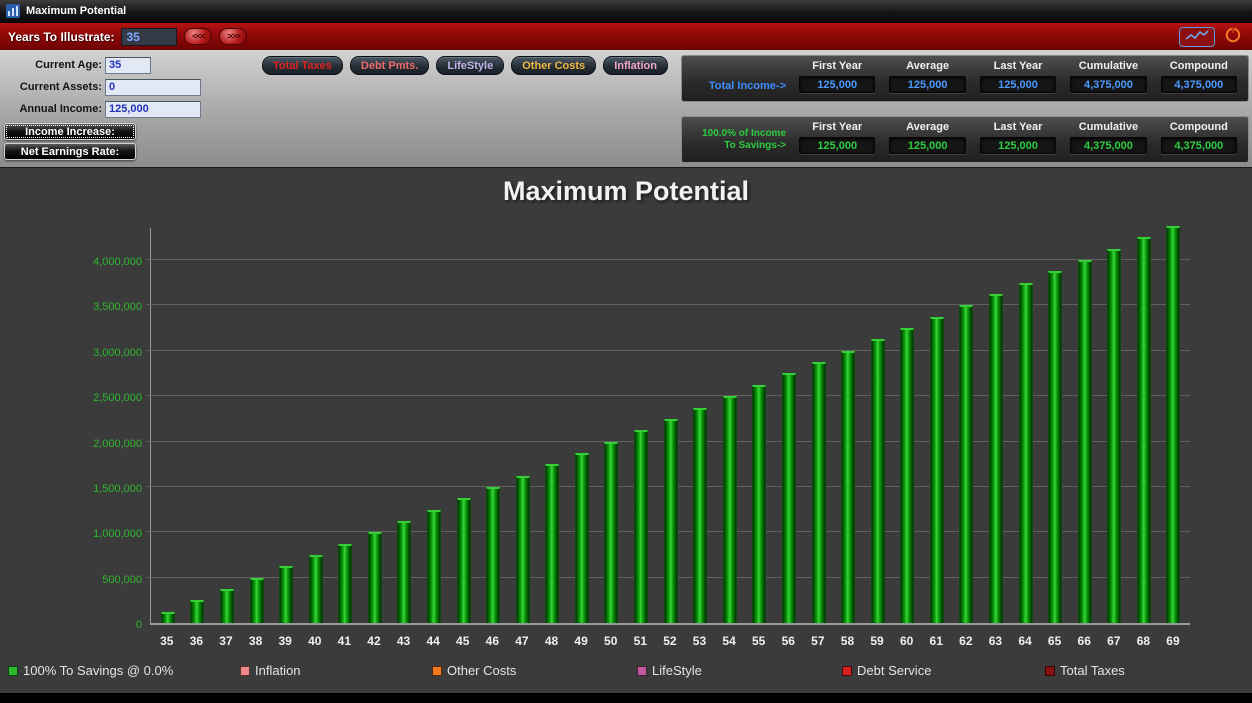  Describe the element at coordinates (907, 641) in the screenshot. I see `x-axis-label-cell: 60` at that location.